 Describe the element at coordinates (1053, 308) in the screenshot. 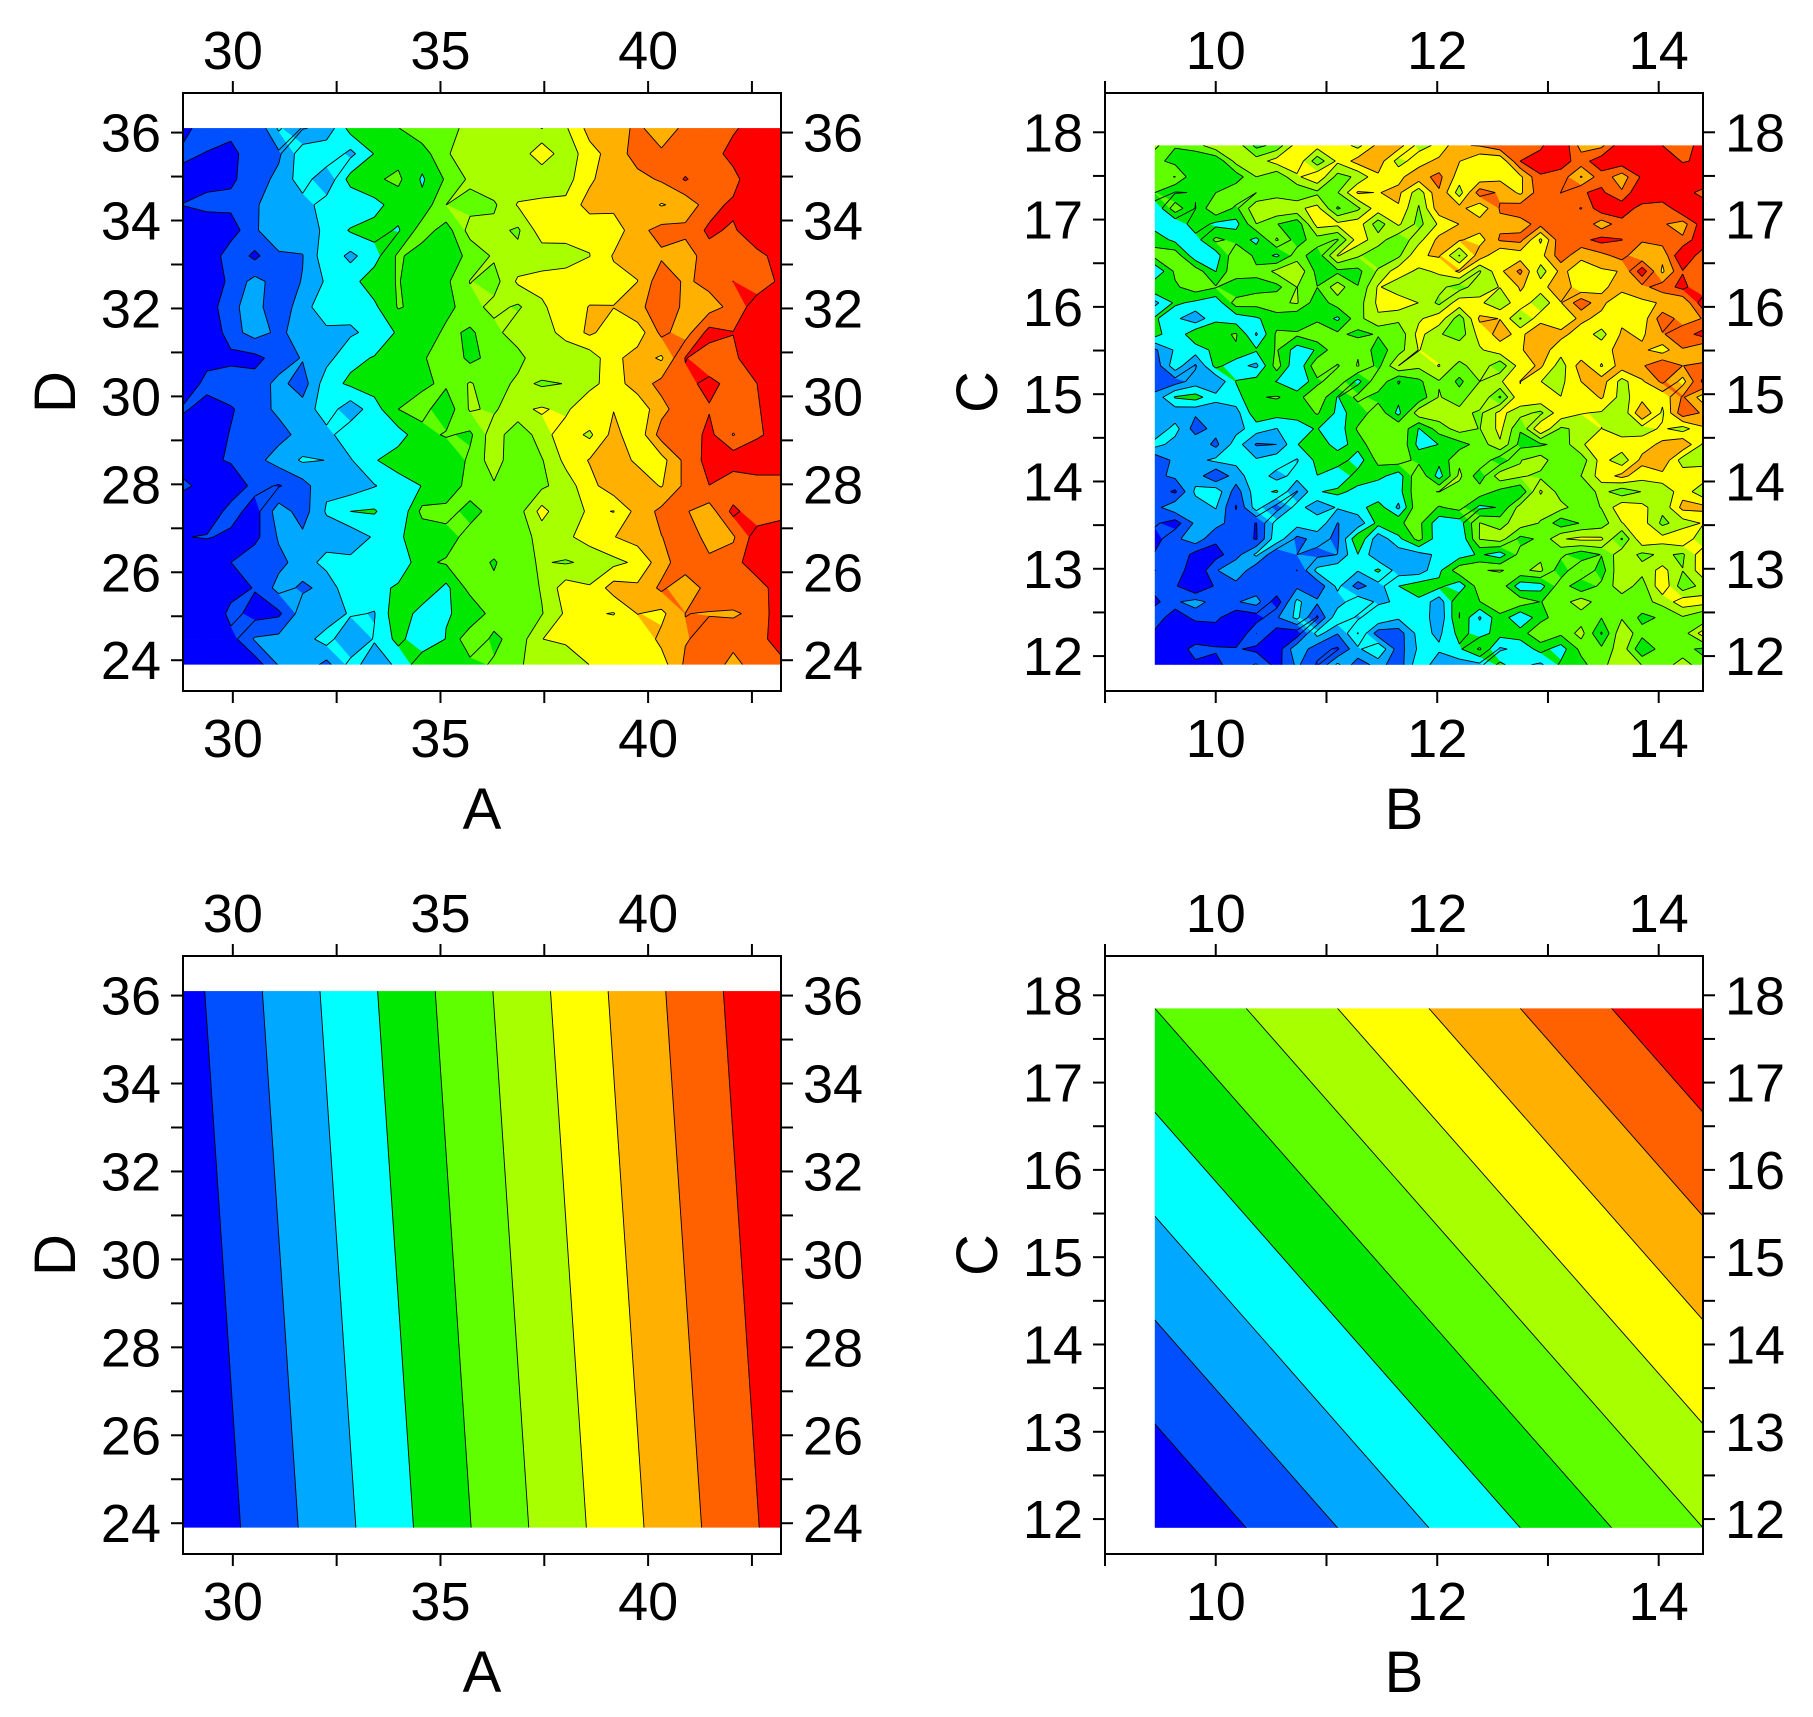

I see `y-tick-label-left: 16` at that location.